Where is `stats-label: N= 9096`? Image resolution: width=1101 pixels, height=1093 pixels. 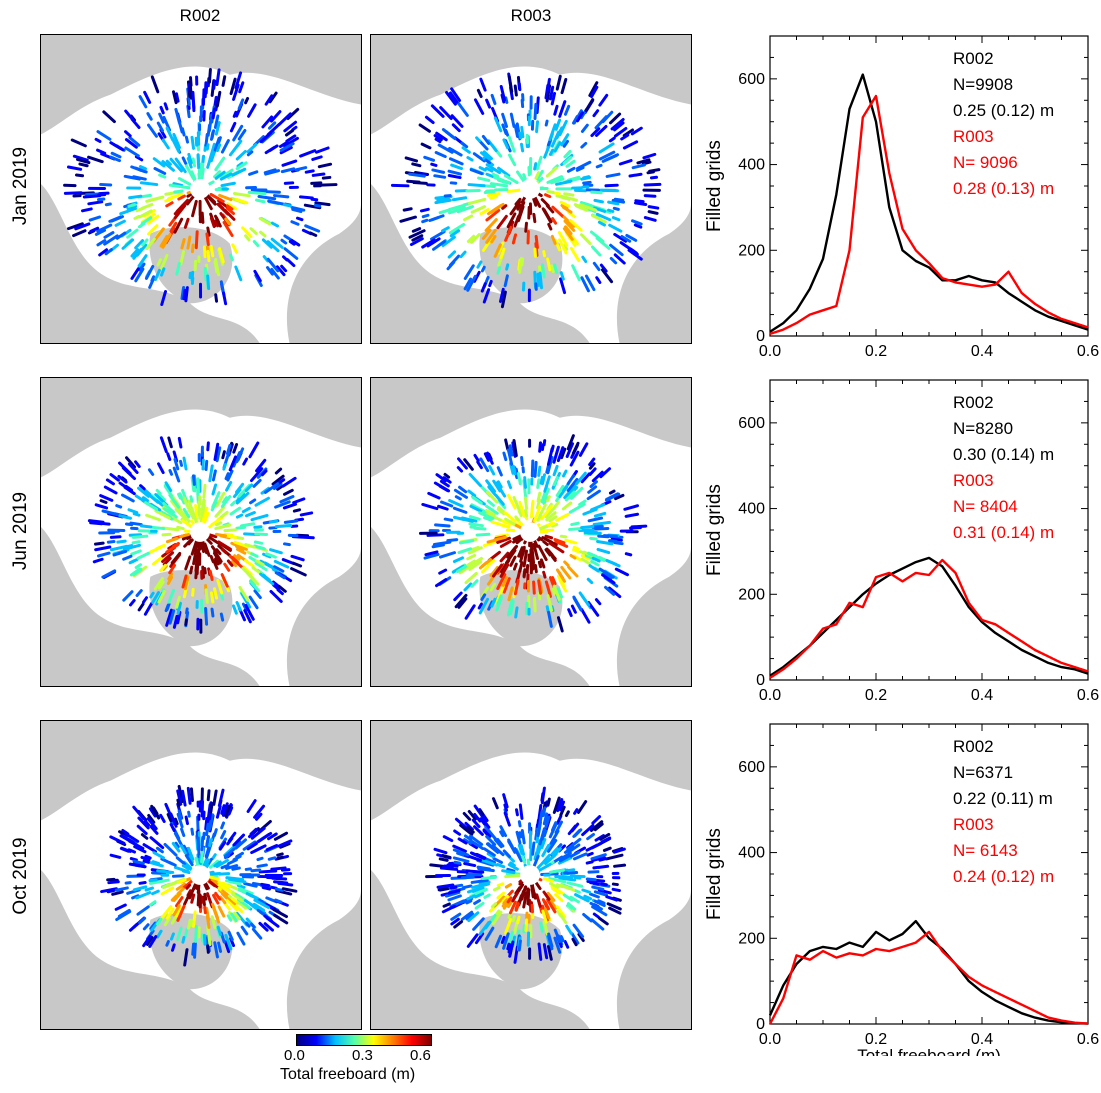
stats-label: N= 9096 is located at coordinates (985, 162).